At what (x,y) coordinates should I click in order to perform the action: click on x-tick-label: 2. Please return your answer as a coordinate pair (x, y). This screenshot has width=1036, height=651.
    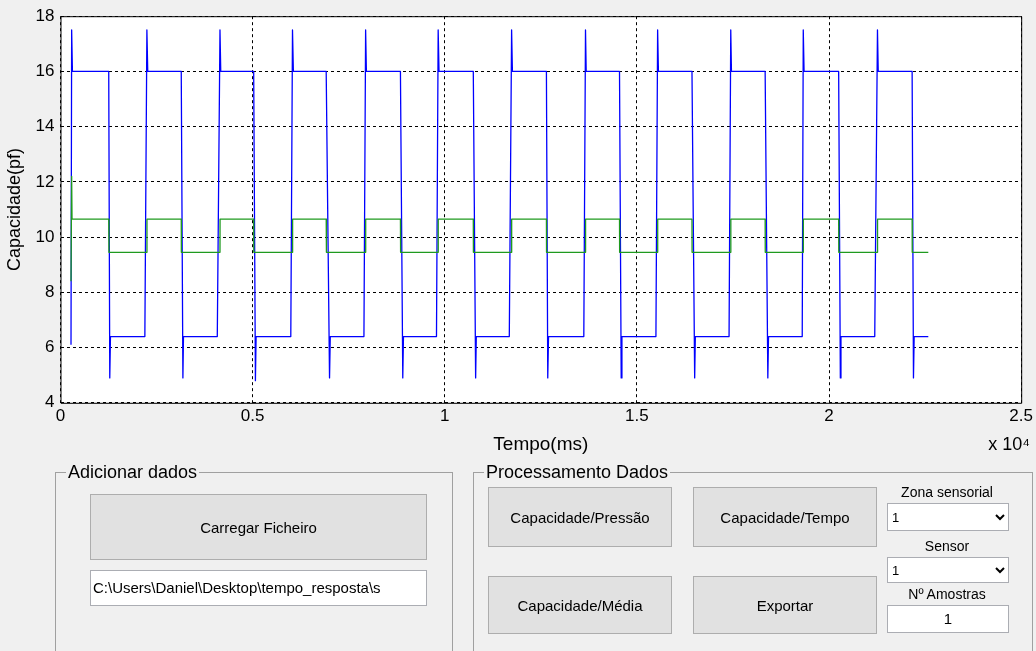
    Looking at the image, I should click on (829, 415).